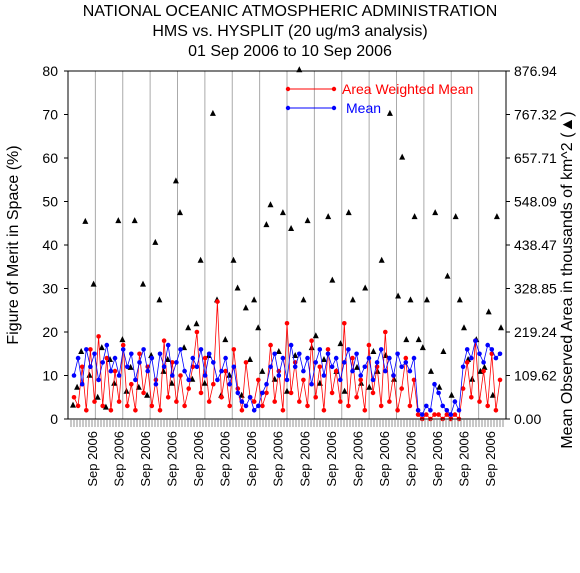  Describe the element at coordinates (357, 459) in the screenshot. I see `x-tick-label: Sep 2006` at that location.